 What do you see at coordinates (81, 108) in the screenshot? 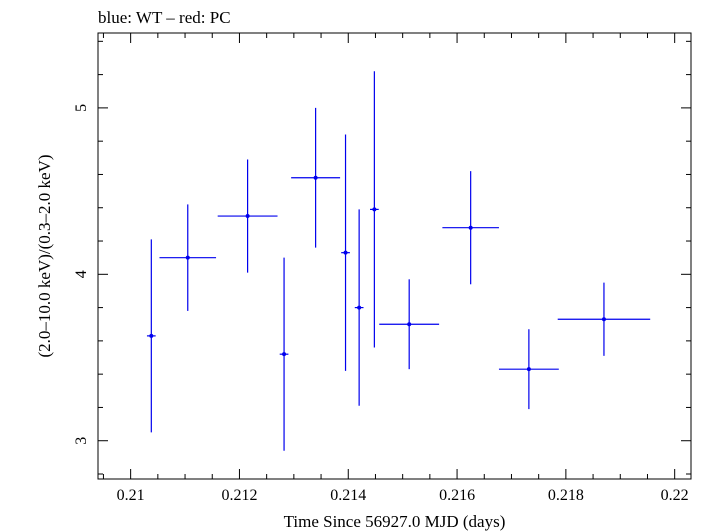
I see `y-tick-label: 5` at bounding box center [81, 108].